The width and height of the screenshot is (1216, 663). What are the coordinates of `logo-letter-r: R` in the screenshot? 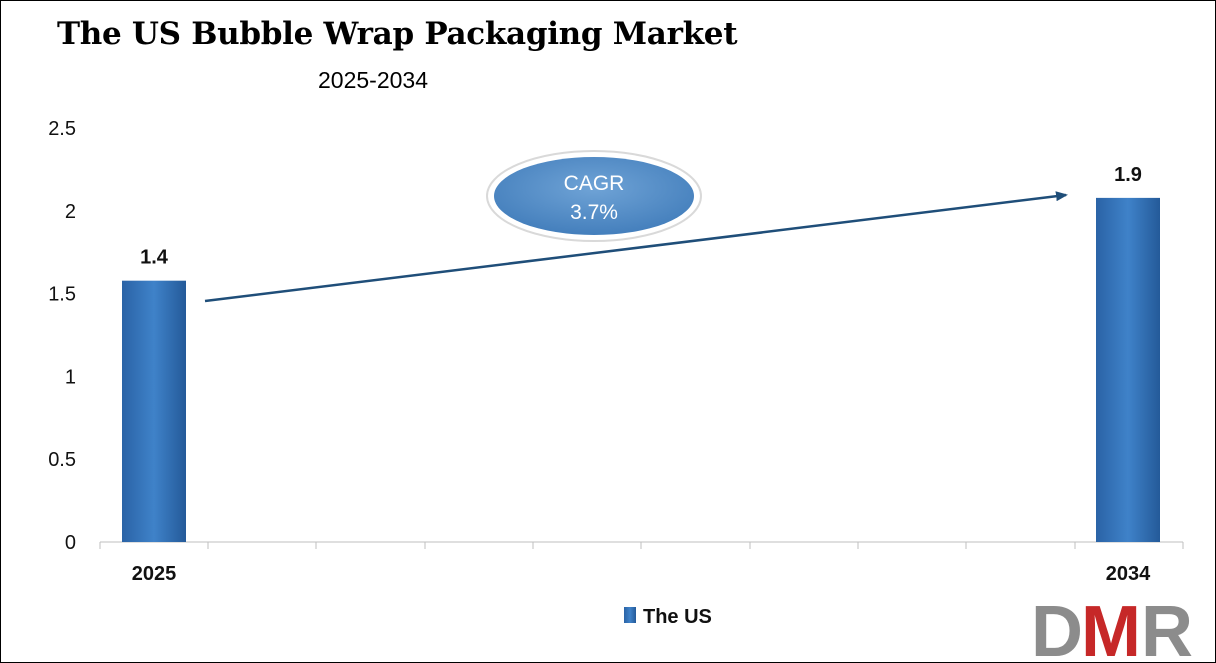 It's located at (1167, 627).